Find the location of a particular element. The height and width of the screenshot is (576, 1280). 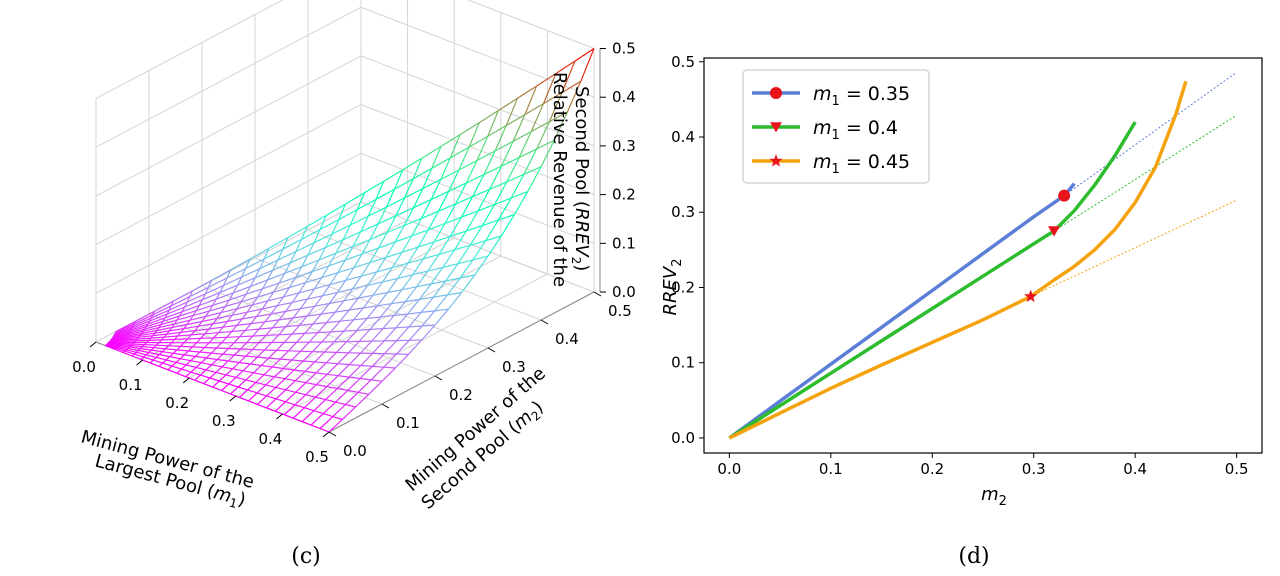

y-tick-label: 0.0 is located at coordinates (683, 438).